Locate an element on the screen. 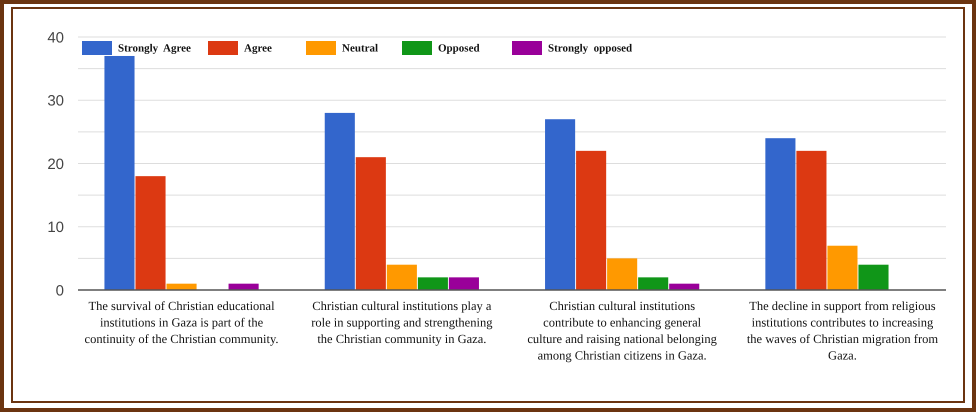 The image size is (976, 412). y-tick-label: 10 is located at coordinates (55, 227).